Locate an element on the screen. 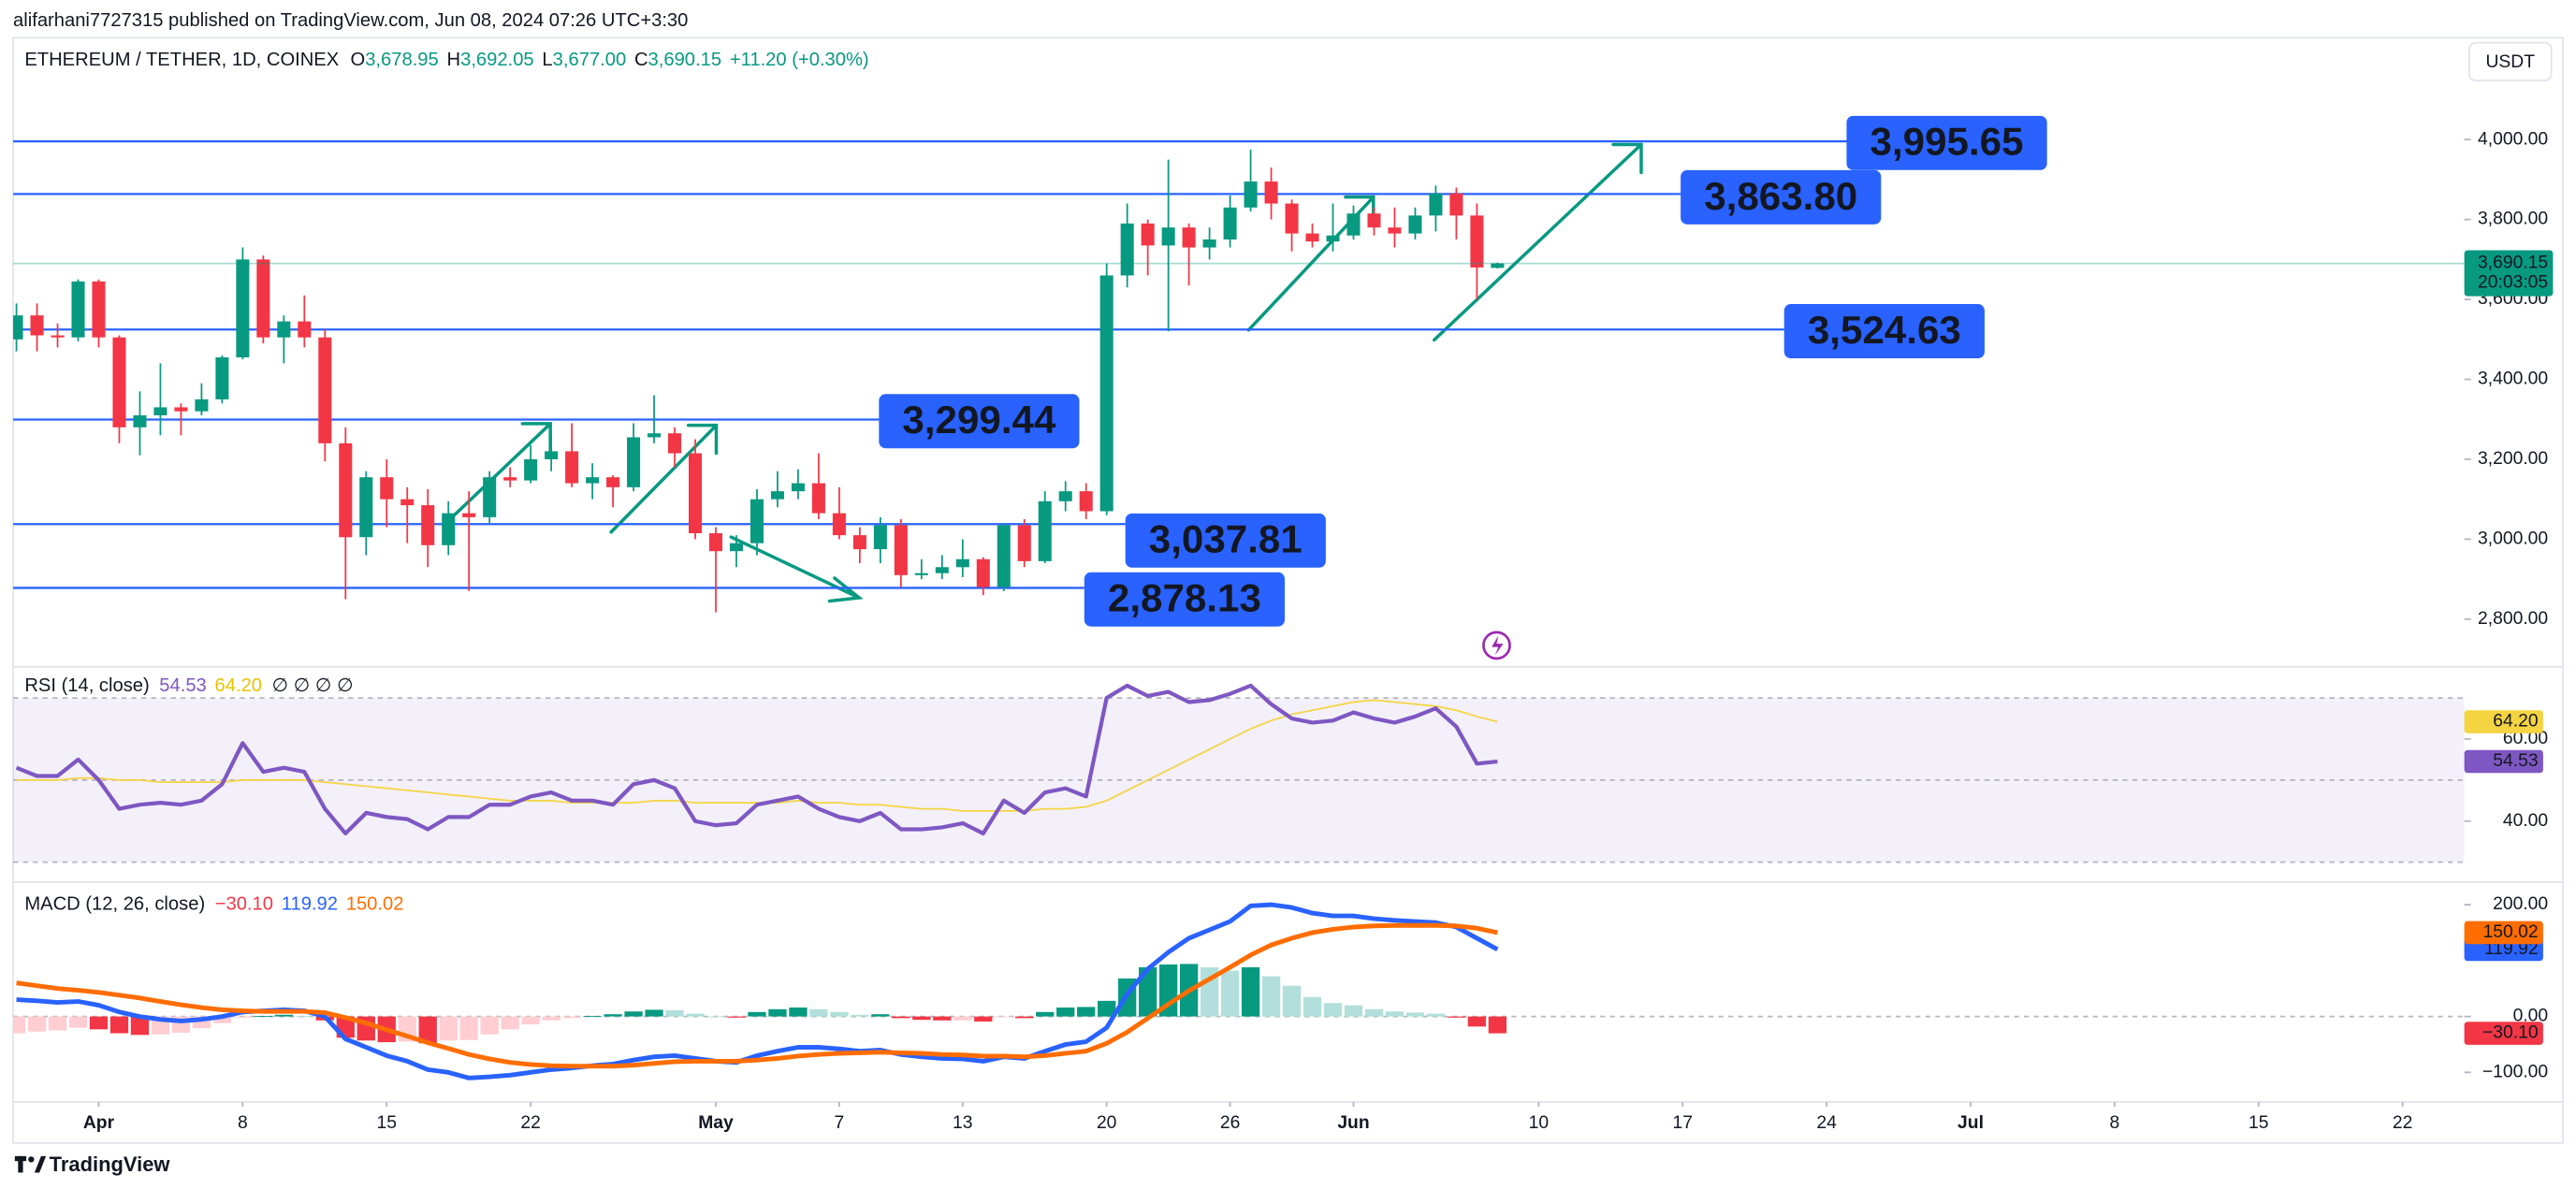 Image resolution: width=2576 pixels, height=1189 pixels. x-tick-label: 22 is located at coordinates (530, 1123).